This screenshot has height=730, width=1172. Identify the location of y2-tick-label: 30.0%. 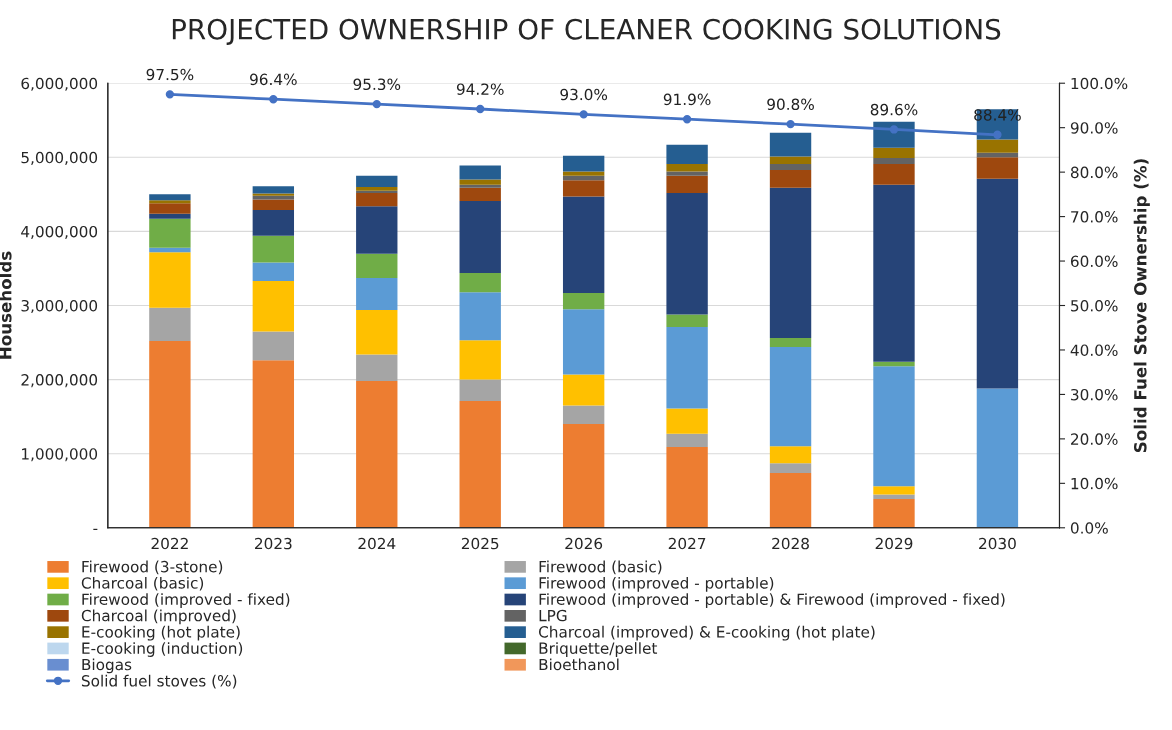
(1094, 394).